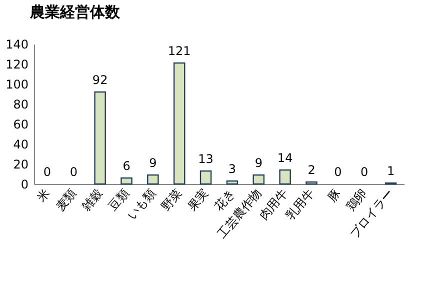 The image size is (421, 281). What do you see at coordinates (390, 171) in the screenshot?
I see `data-label: 1` at bounding box center [390, 171].